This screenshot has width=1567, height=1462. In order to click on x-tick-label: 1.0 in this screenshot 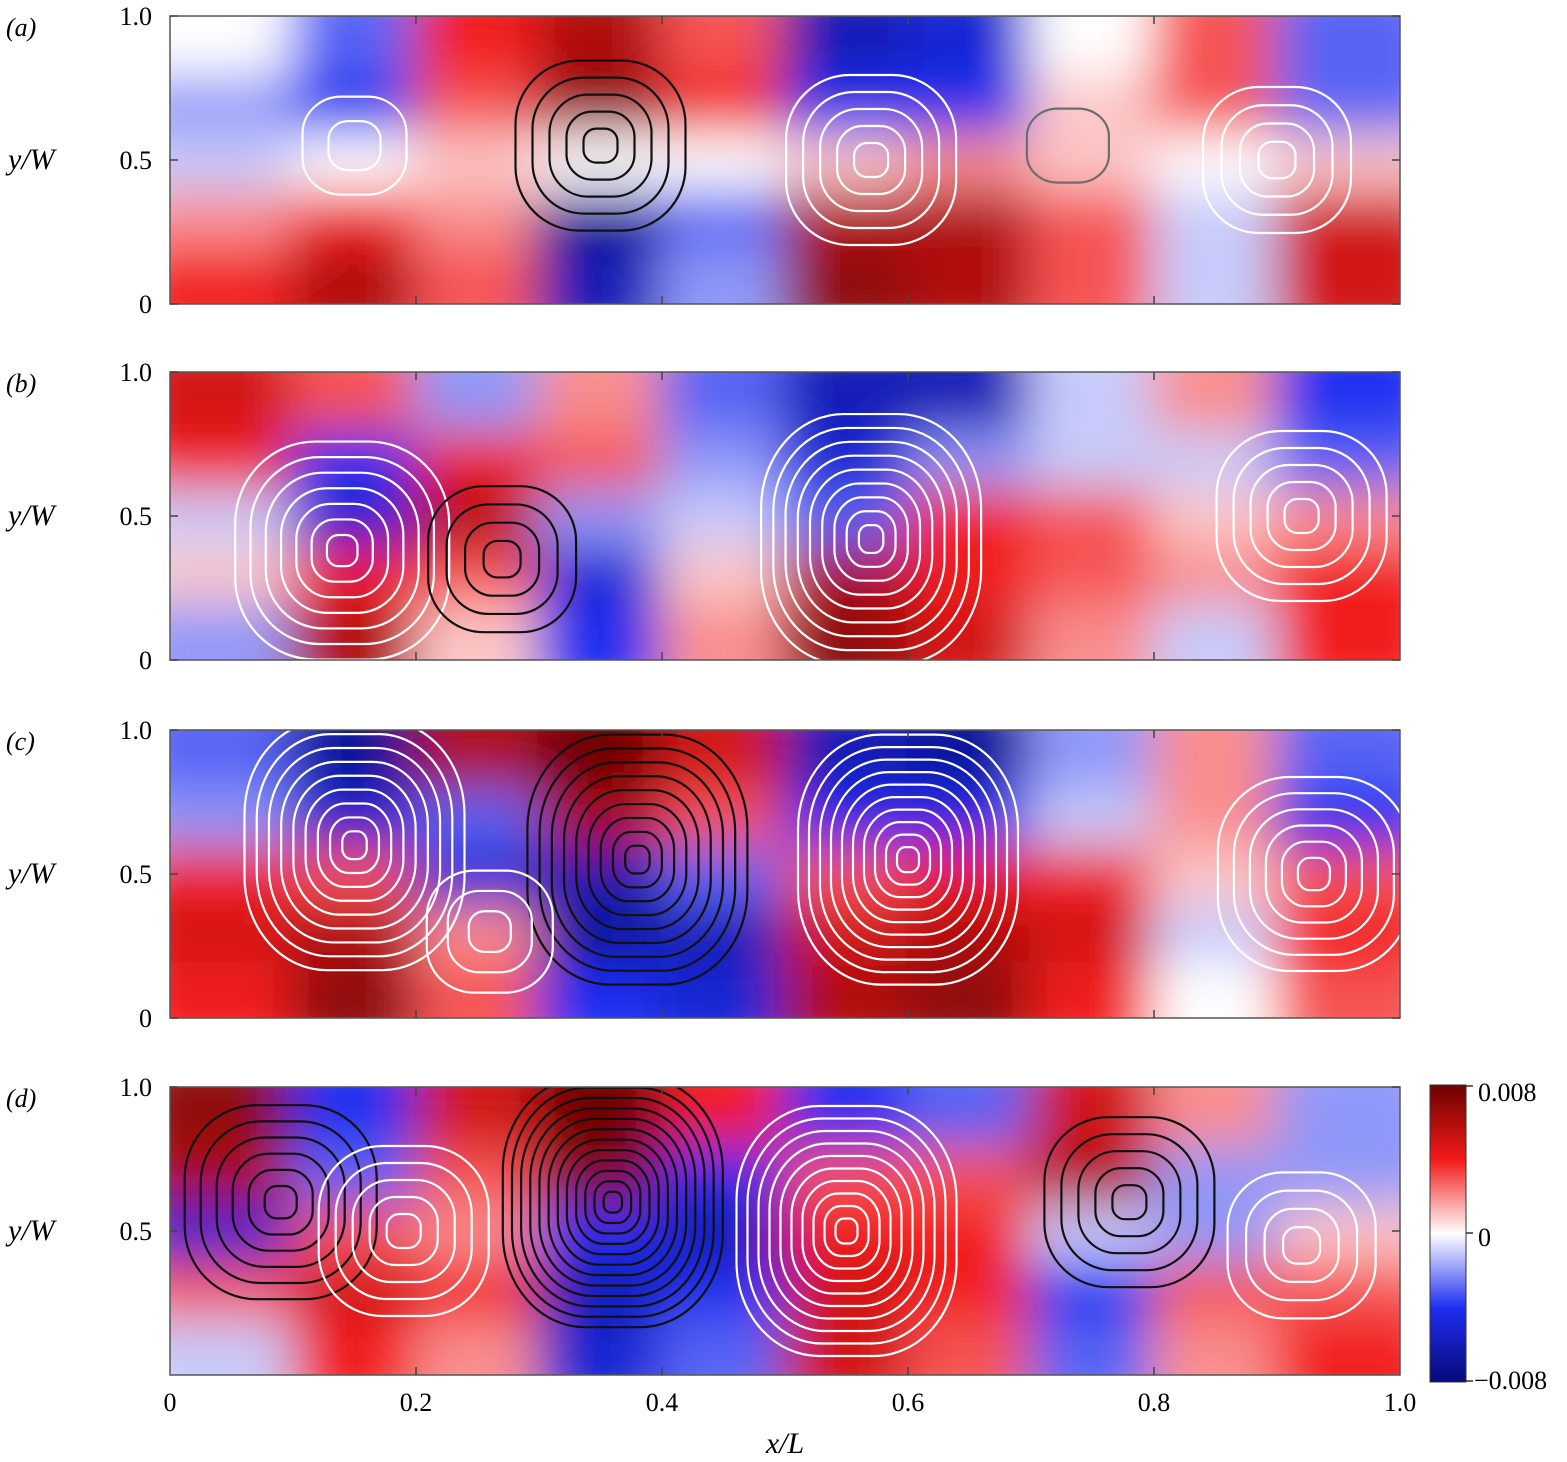, I will do `click(1400, 1402)`.